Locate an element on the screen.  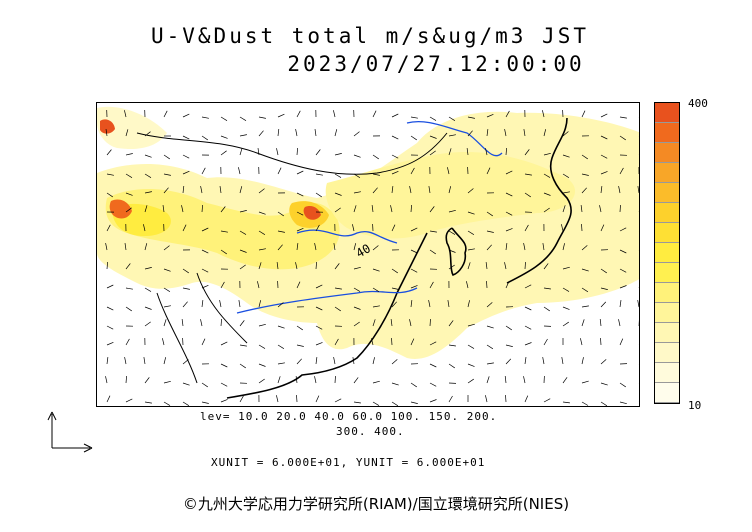
coastline-china is located at coordinates (327, 315).